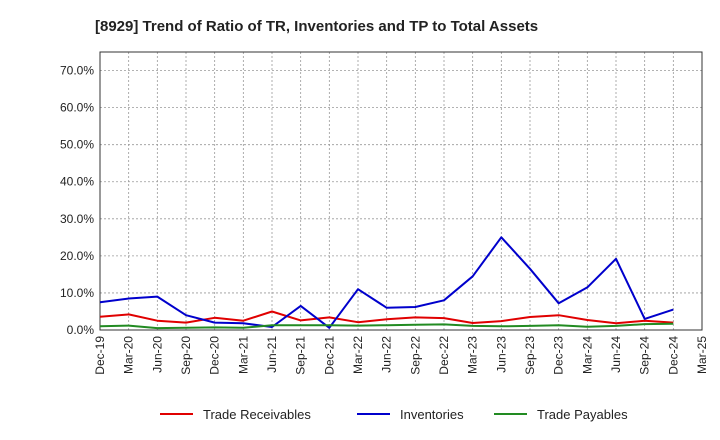 This screenshot has width=720, height=440. I want to click on x-tick-label: Mar-20, so click(129, 355).